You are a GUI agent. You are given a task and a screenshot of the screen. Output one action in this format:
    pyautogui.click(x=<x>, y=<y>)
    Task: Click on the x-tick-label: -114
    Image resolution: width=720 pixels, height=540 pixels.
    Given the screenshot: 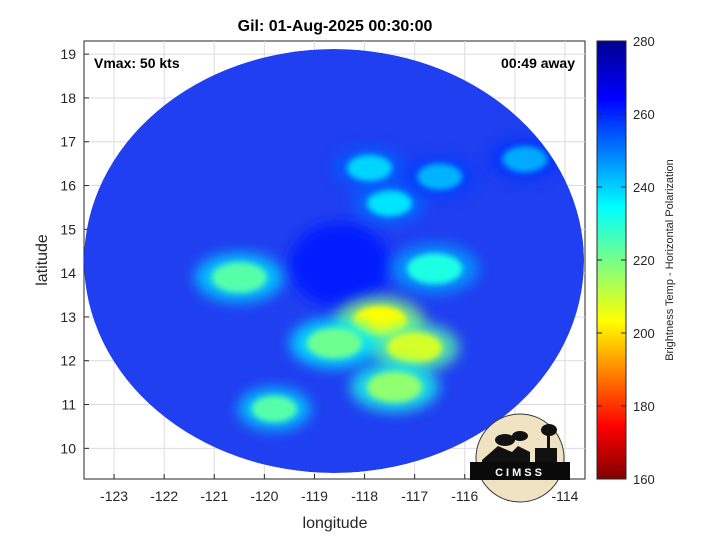 What is the action you would take?
    pyautogui.click(x=564, y=496)
    